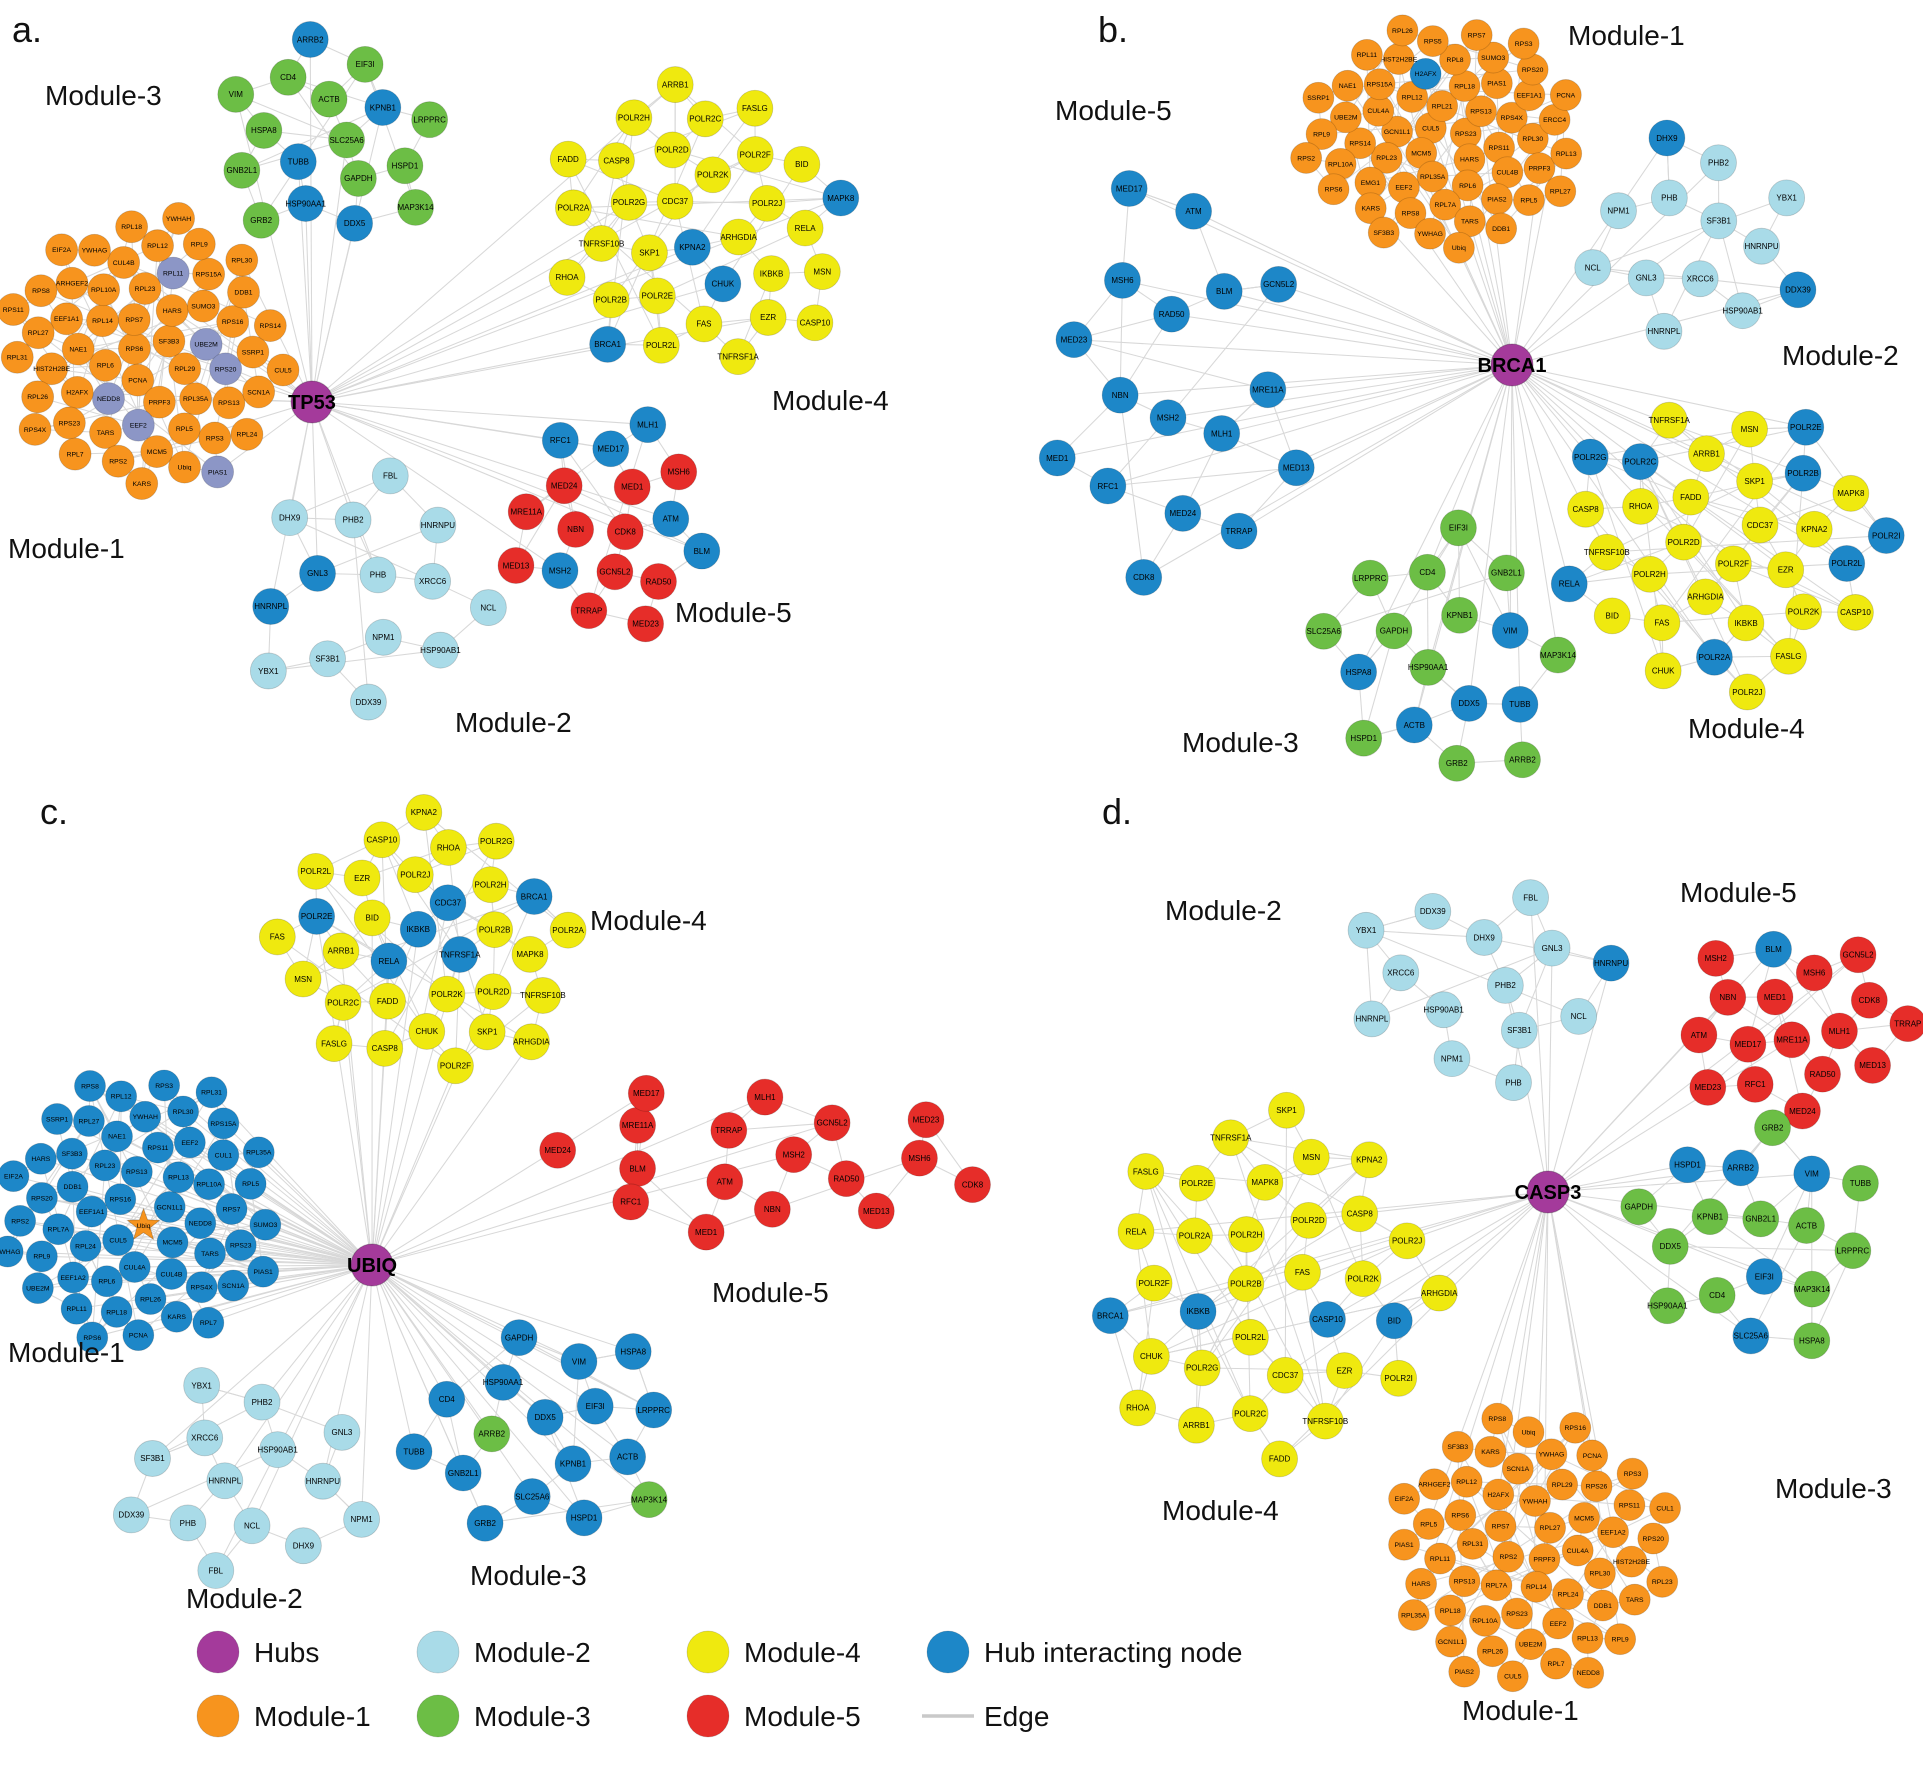 The width and height of the screenshot is (1923, 1775). I want to click on gene-node-HSP90AA1: HSP90AA1, so click(305, 203).